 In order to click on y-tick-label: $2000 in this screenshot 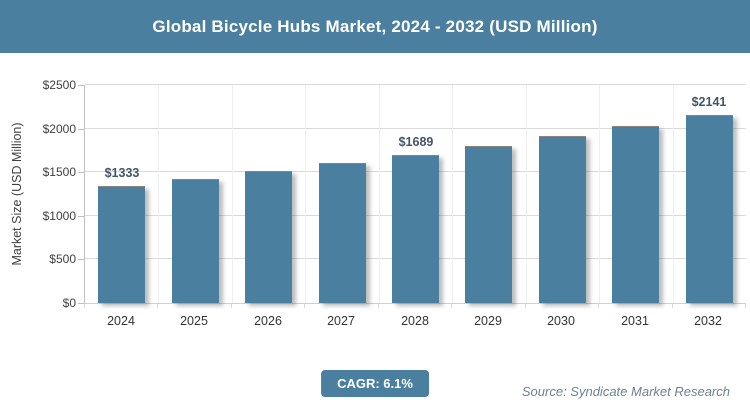, I will do `click(59, 128)`.